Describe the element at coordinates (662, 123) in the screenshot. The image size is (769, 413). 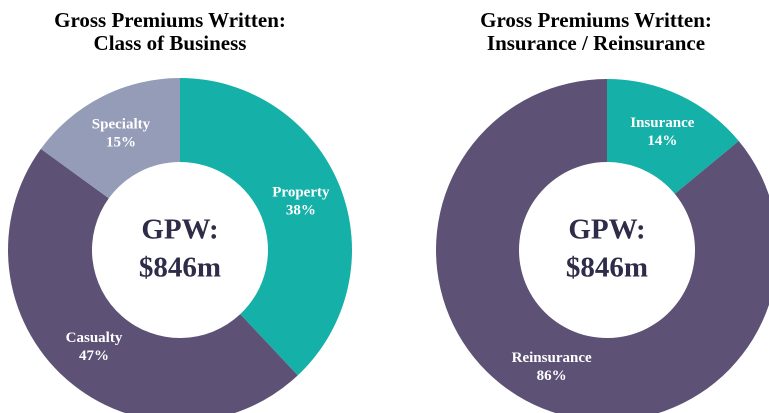
I see `slice-name: Insurance` at that location.